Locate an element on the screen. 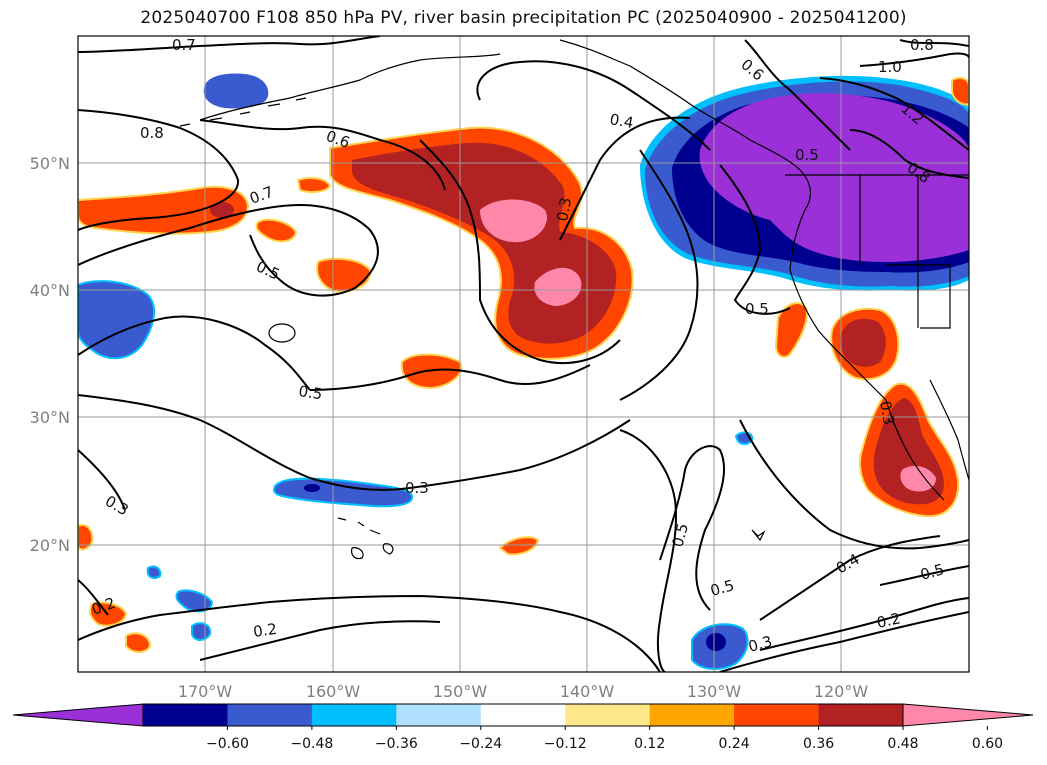 This screenshot has height=765, width=1047. bc-coast is located at coordinates (800, 220).